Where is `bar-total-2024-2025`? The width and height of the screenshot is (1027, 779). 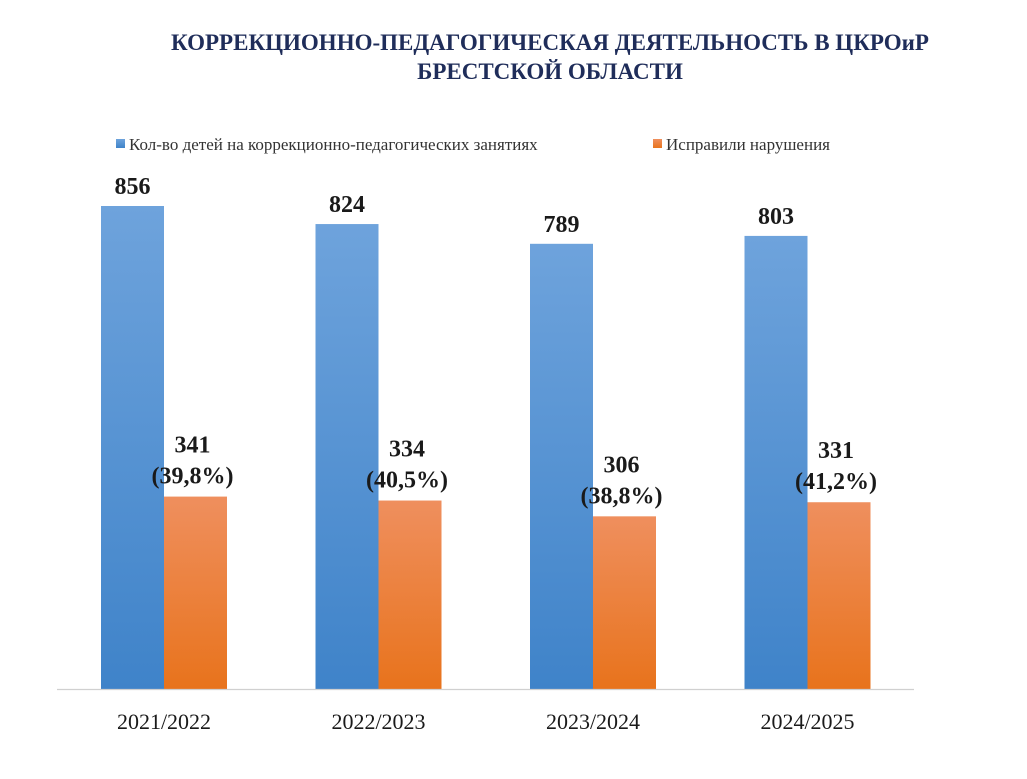 bar-total-2024-2025 is located at coordinates (776, 462).